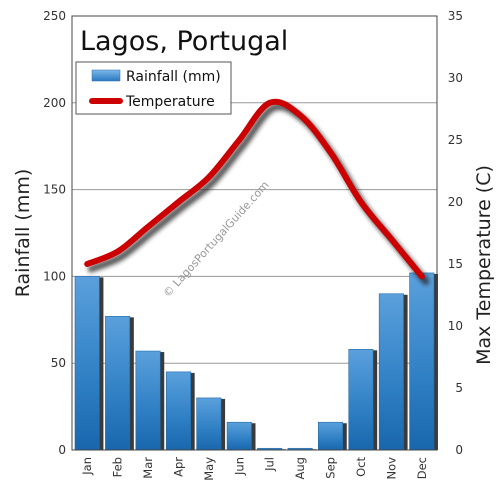  I want to click on y-right-tick-label: 35, so click(455, 16).